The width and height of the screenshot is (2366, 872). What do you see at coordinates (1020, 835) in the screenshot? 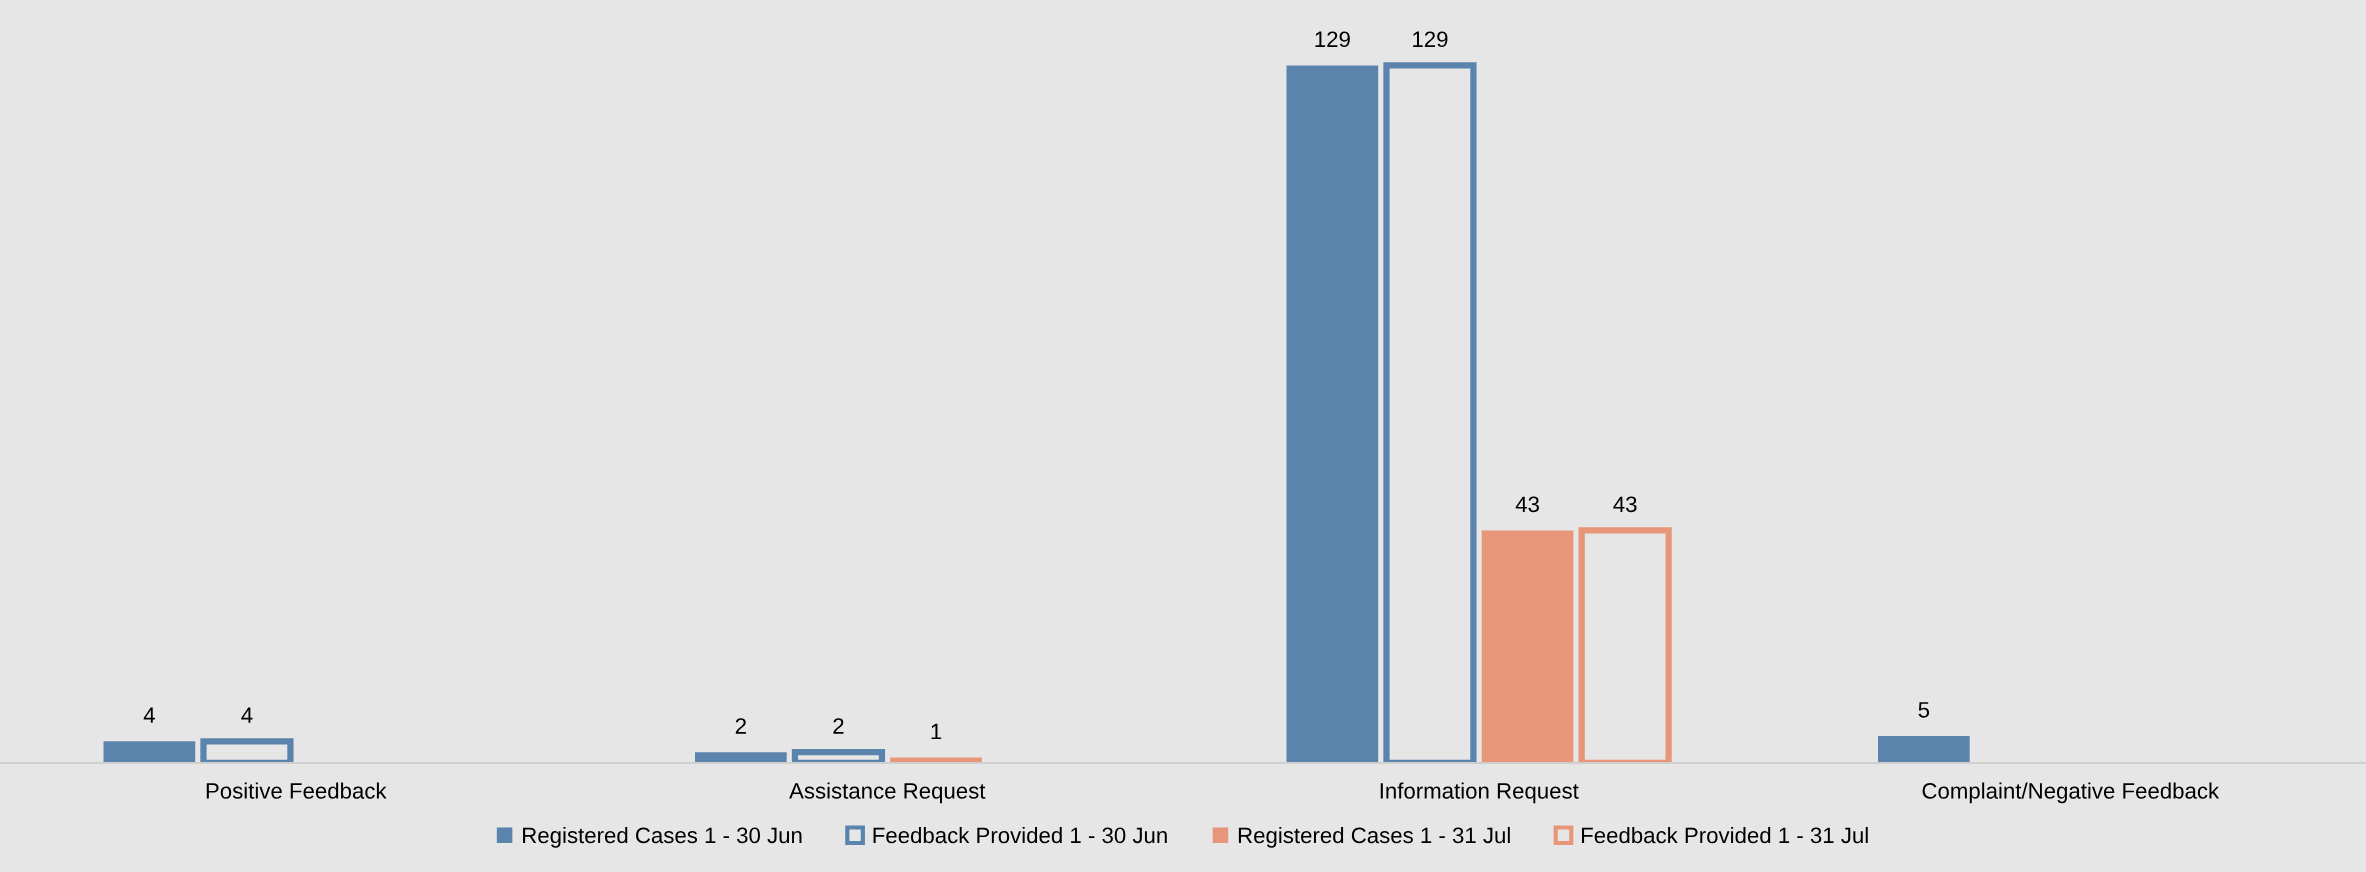
I see `legend-label: Feedback Provided 1 - 30 Jun` at bounding box center [1020, 835].